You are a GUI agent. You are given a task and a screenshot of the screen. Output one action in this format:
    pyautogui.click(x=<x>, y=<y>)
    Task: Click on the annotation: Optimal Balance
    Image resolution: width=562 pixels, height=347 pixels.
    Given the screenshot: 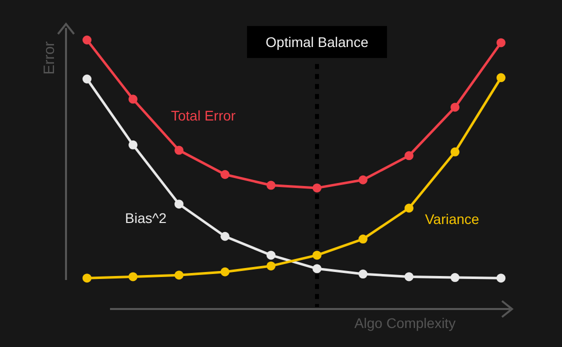 What is the action you would take?
    pyautogui.click(x=317, y=42)
    